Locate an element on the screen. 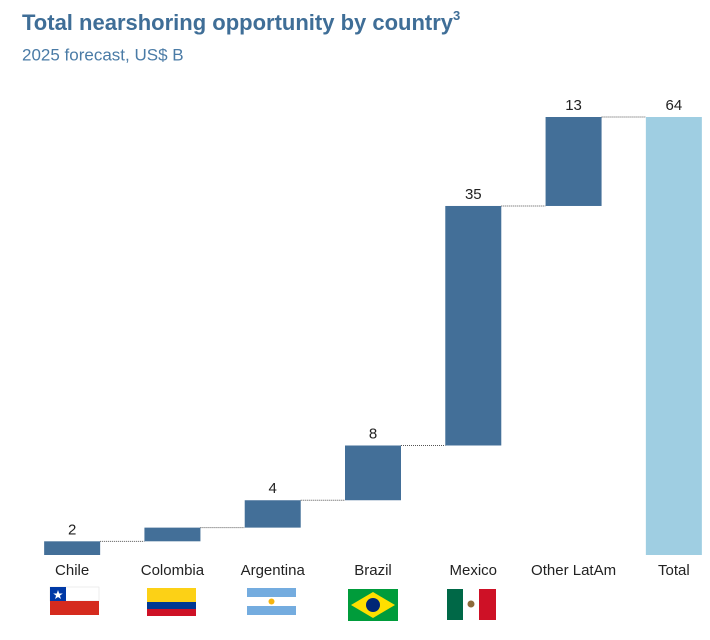  x-tick-label: Mexico is located at coordinates (474, 570).